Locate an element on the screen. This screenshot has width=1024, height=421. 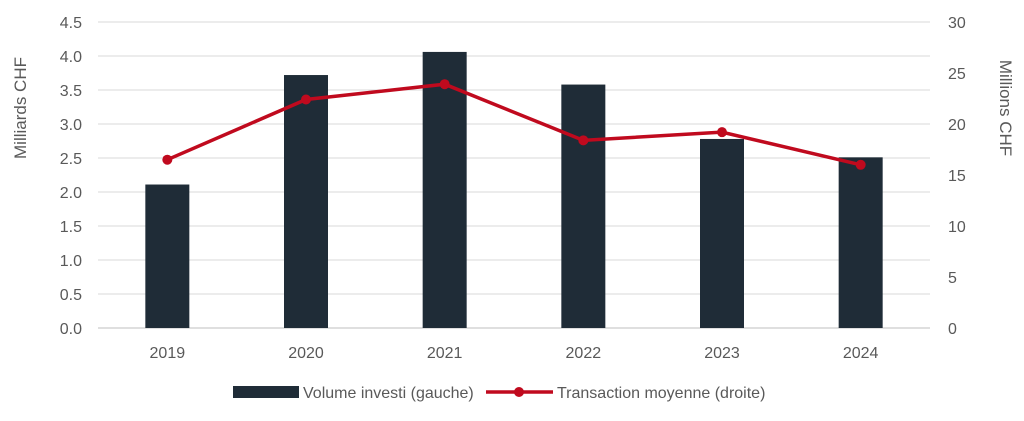
legend-label-line: Transaction moyenne (droite) is located at coordinates (661, 393).